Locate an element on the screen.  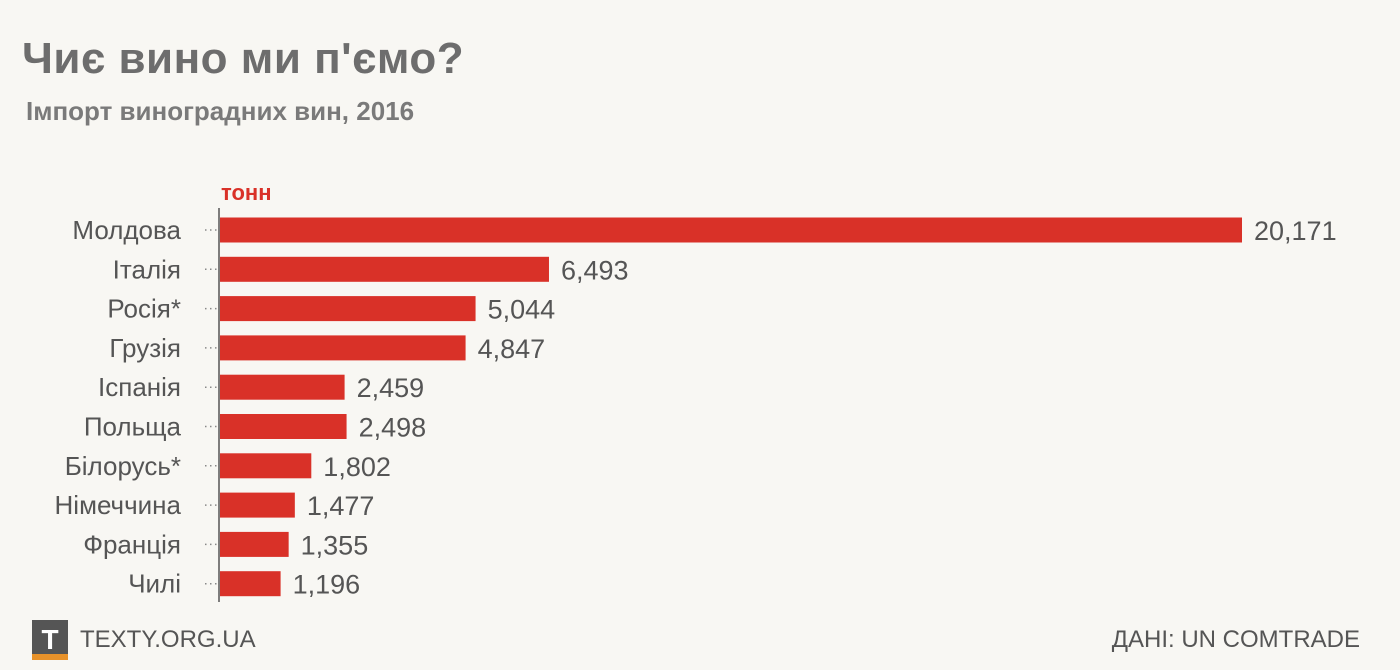
value-label: 6,493 is located at coordinates (595, 270).